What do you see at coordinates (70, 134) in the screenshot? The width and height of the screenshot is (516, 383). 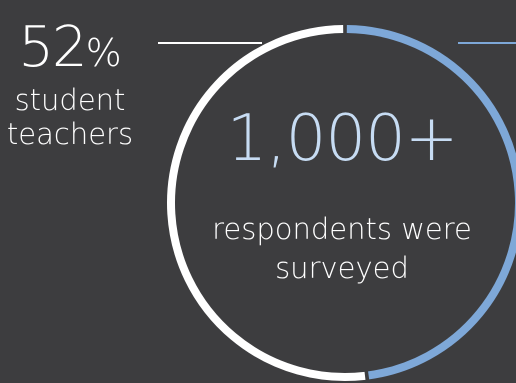 I see `callout-label-line-2: teachers` at bounding box center [70, 134].